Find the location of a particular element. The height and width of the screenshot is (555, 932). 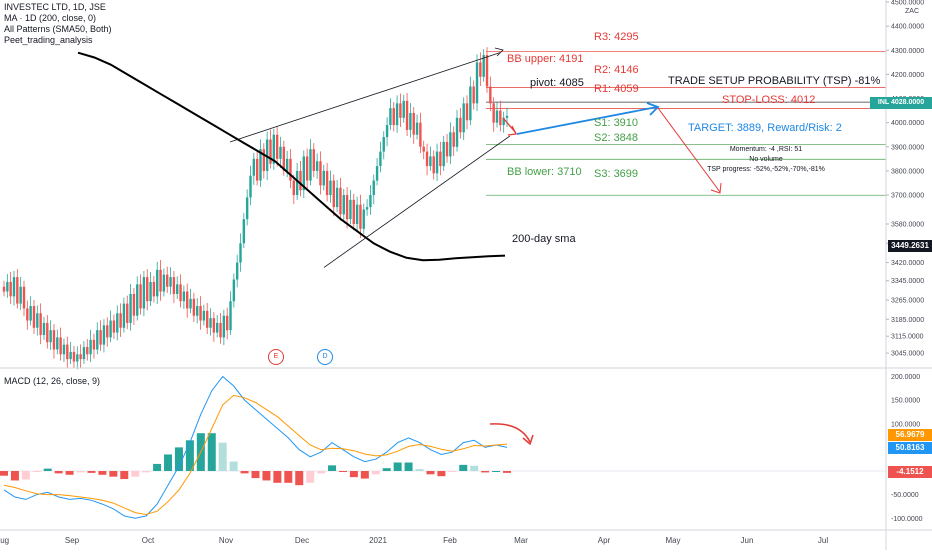

time-tick-label: Sep is located at coordinates (72, 540).